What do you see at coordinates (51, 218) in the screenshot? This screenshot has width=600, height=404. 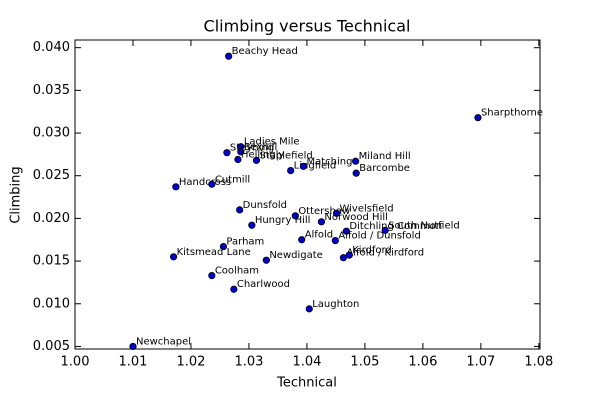 I see `y-tick-label: 0.020` at bounding box center [51, 218].